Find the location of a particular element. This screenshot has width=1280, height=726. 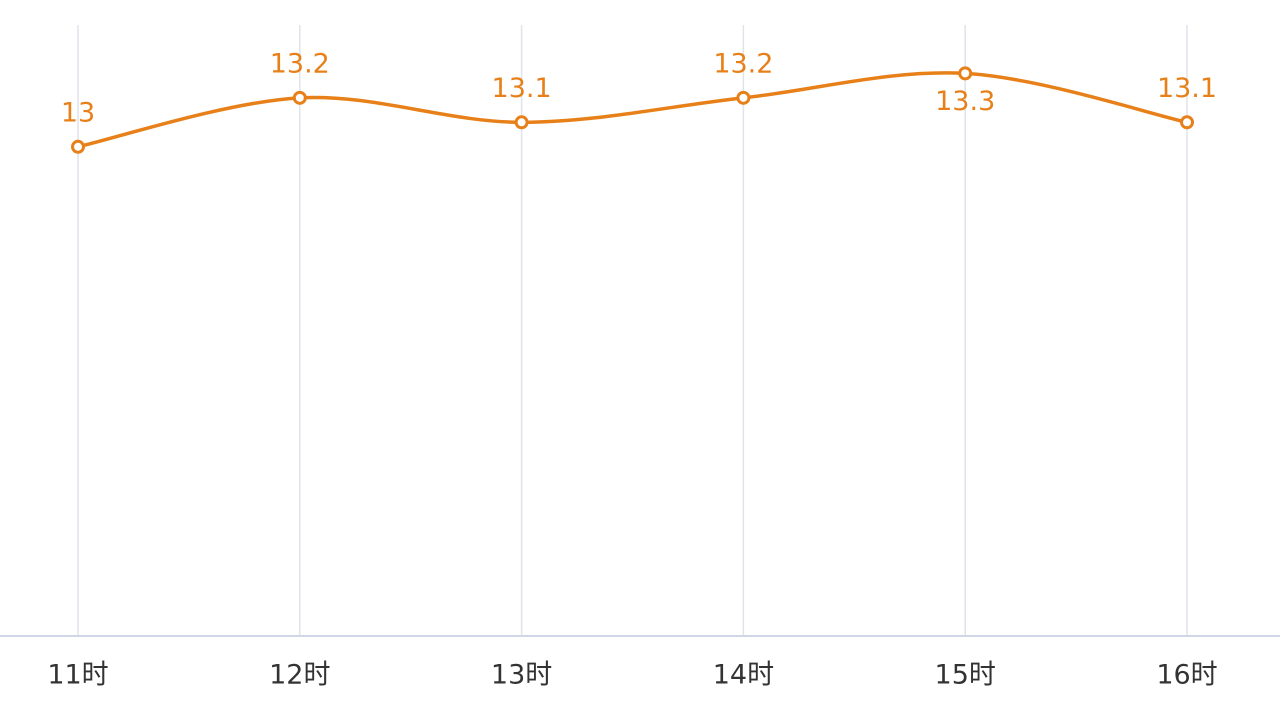

x-tick-label: 12时 is located at coordinates (299, 675).